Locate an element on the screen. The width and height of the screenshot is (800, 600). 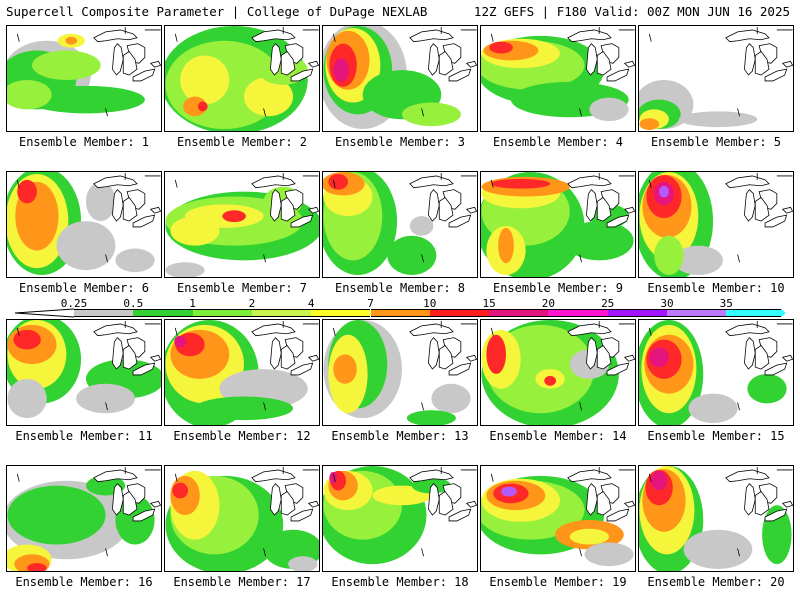
ensemble-panel: Ensemble Member: 4 is located at coordinates (558, 89).